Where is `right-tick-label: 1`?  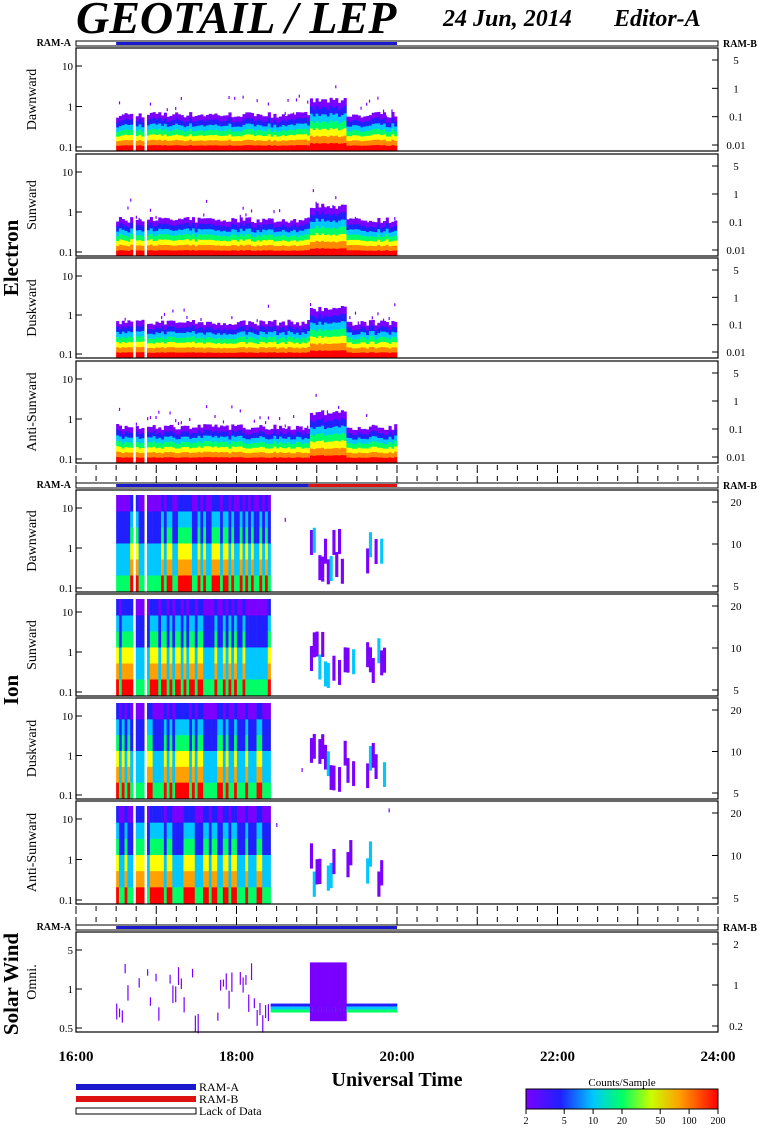
right-tick-label: 1 is located at coordinates (736, 402).